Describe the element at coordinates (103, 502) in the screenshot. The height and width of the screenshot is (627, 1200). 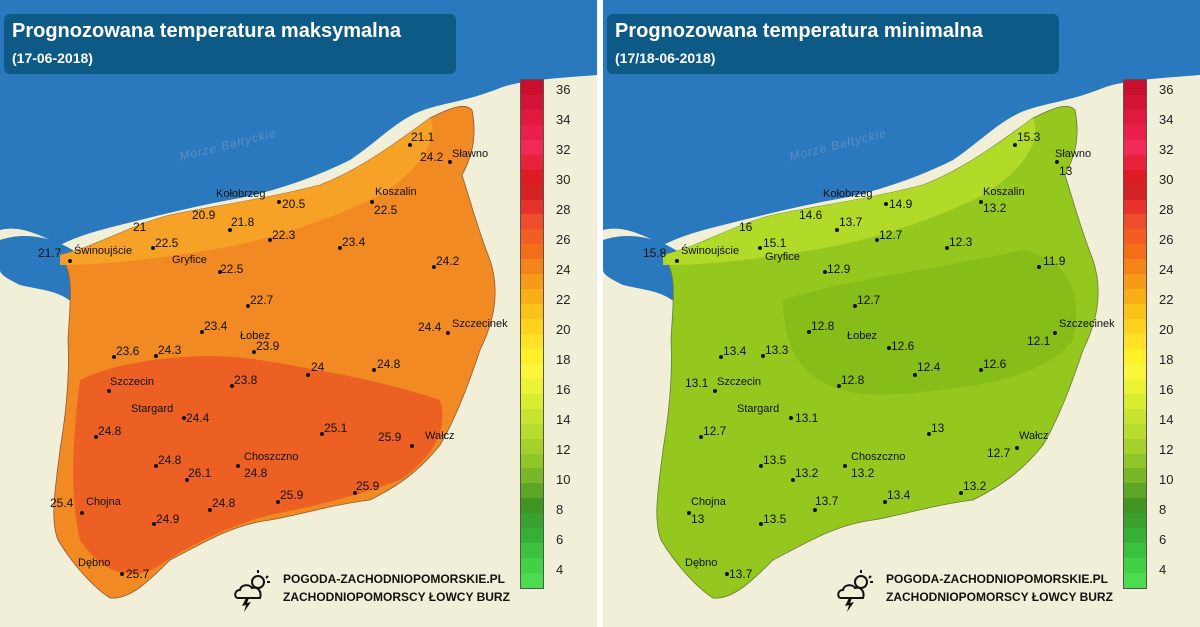
I see `city-label: Chojna` at that location.